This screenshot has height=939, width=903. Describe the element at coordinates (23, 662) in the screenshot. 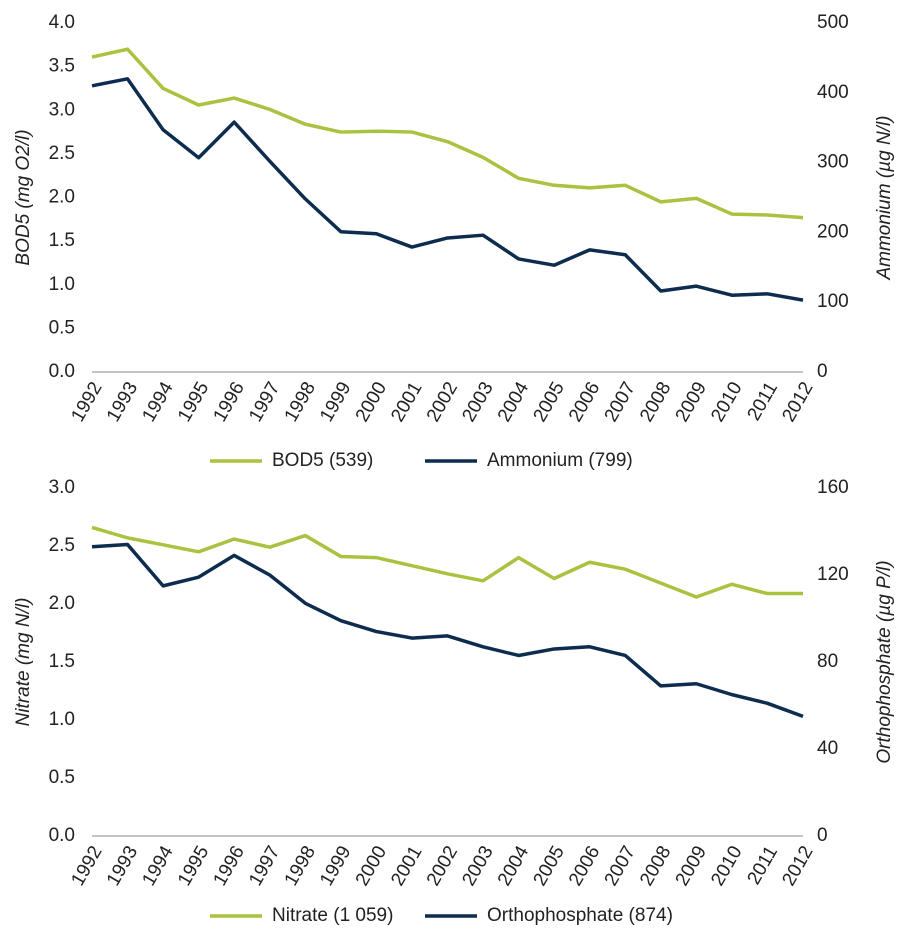

I see `y-axis-title: Nitrate (mg N/l)` at that location.